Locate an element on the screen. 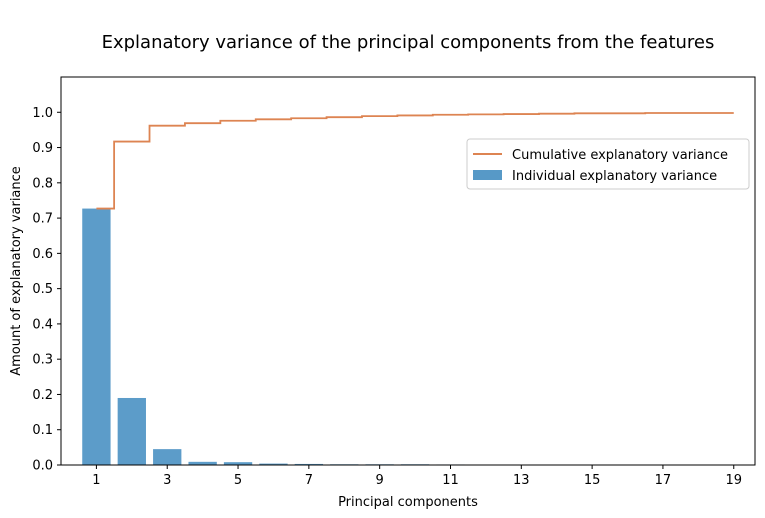 The height and width of the screenshot is (518, 765). y-tick-label: 0.8 is located at coordinates (42, 183).